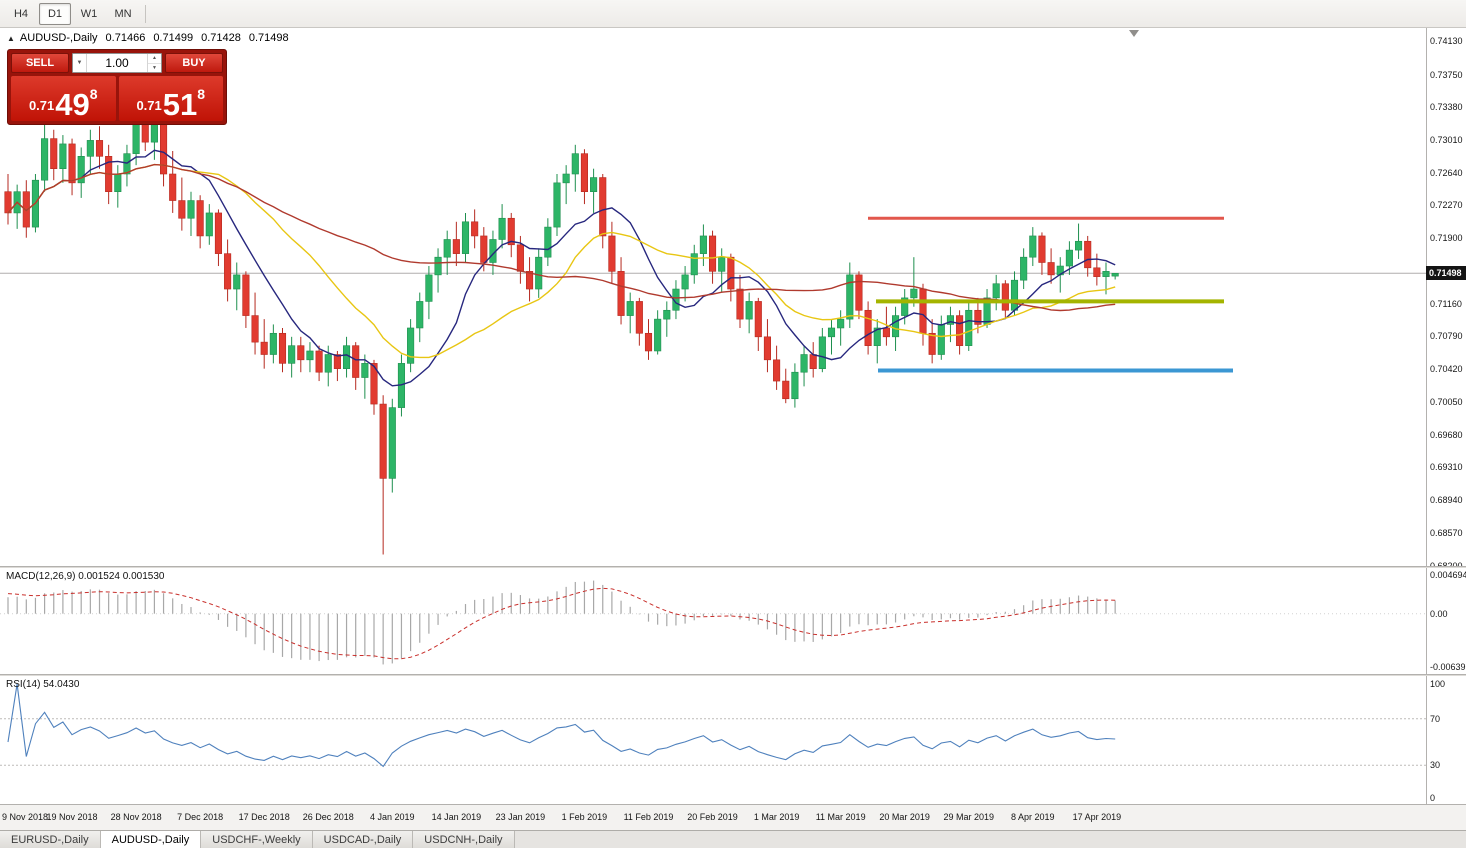 This screenshot has width=1466, height=848. I want to click on macd-signal-line, so click(561, 623).